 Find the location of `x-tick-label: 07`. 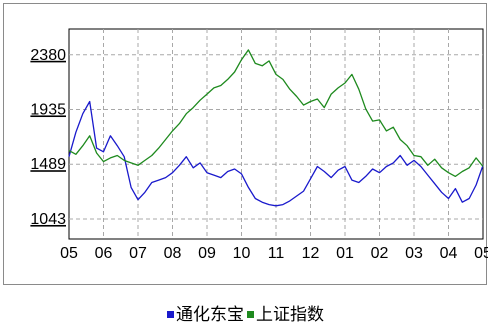

x-tick-label: 07 is located at coordinates (138, 253).